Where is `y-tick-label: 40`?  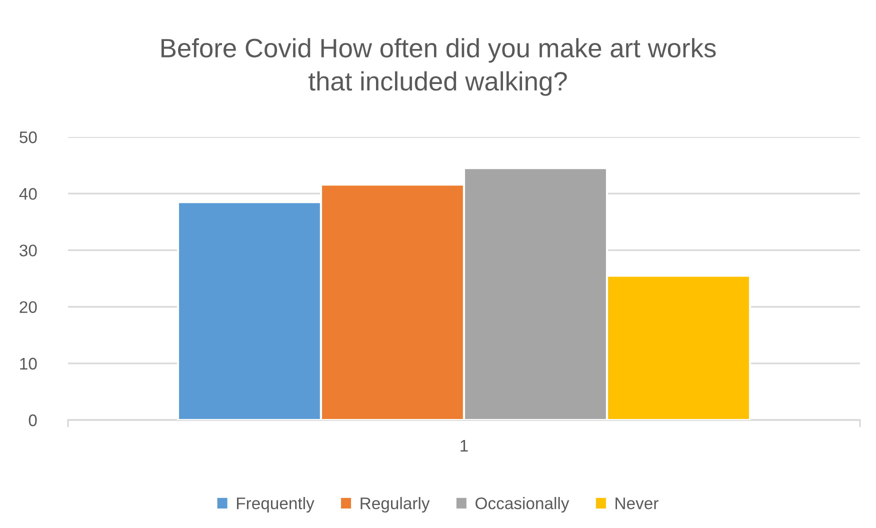
y-tick-label: 40 is located at coordinates (28, 194).